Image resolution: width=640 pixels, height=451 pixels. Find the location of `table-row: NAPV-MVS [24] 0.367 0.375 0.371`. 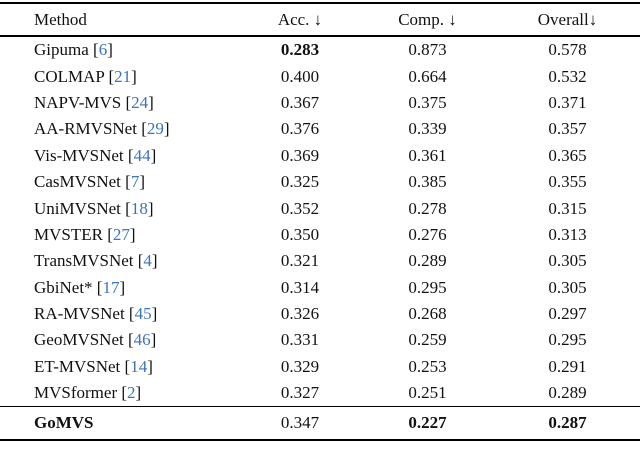

table-row: NAPV-MVS [24] 0.367 0.375 0.371 is located at coordinates (320, 103).